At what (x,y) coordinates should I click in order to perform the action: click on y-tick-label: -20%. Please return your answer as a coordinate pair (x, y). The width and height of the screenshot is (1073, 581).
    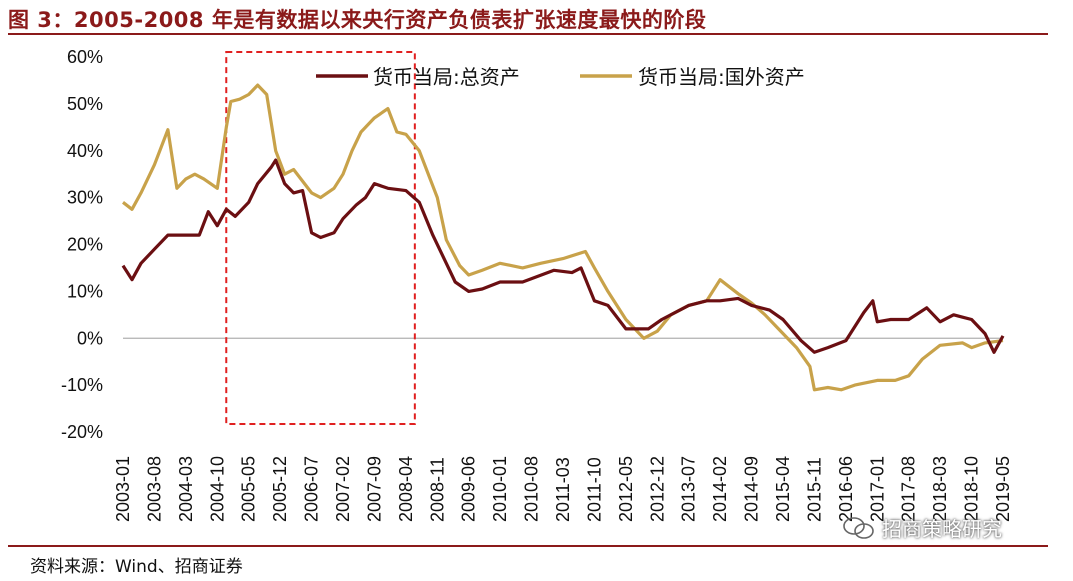
    Looking at the image, I should click on (82, 432).